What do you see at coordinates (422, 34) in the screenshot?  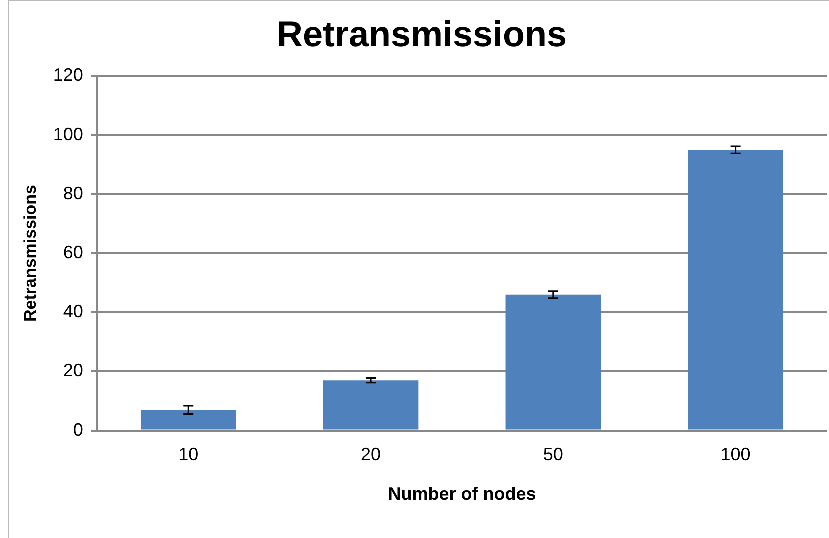 I see `chart-title: Retransmissions` at bounding box center [422, 34].